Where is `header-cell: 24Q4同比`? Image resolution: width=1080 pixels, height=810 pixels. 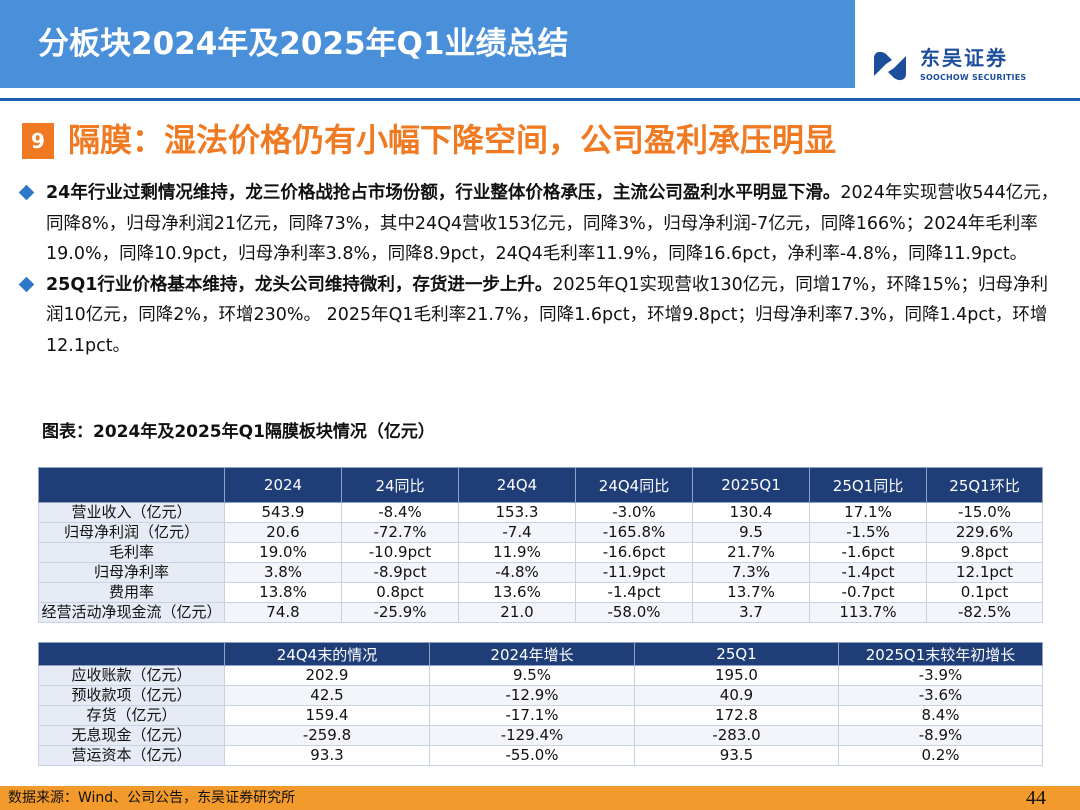
header-cell: 24Q4同比 is located at coordinates (634, 485).